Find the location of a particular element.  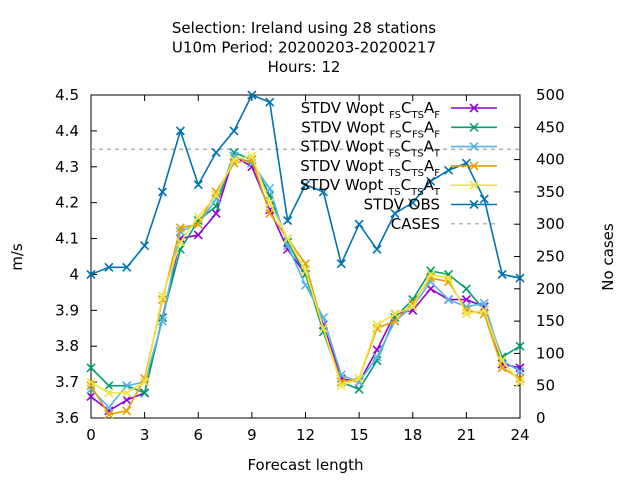

y-tick-label: 3.6 is located at coordinates (67, 418).